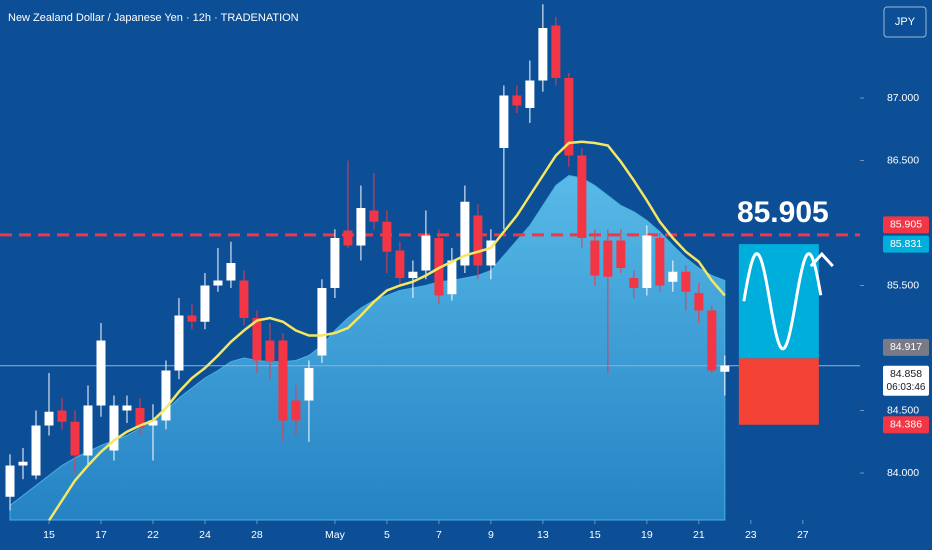  What do you see at coordinates (335, 535) in the screenshot?
I see `x-tick-label: May` at bounding box center [335, 535].